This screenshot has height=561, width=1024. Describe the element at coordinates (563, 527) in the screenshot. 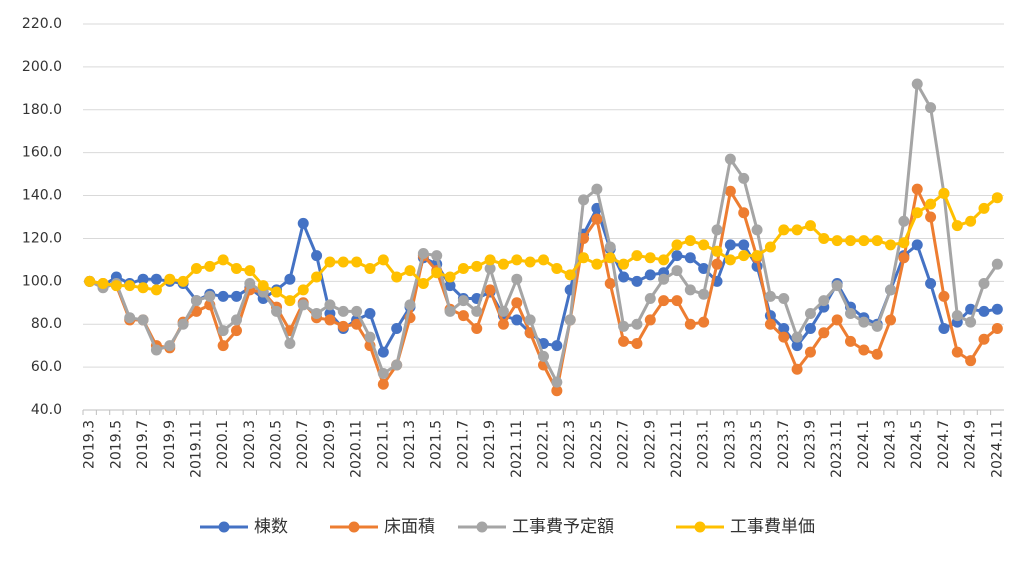

I see `legend-label: 工事費予定額` at that location.